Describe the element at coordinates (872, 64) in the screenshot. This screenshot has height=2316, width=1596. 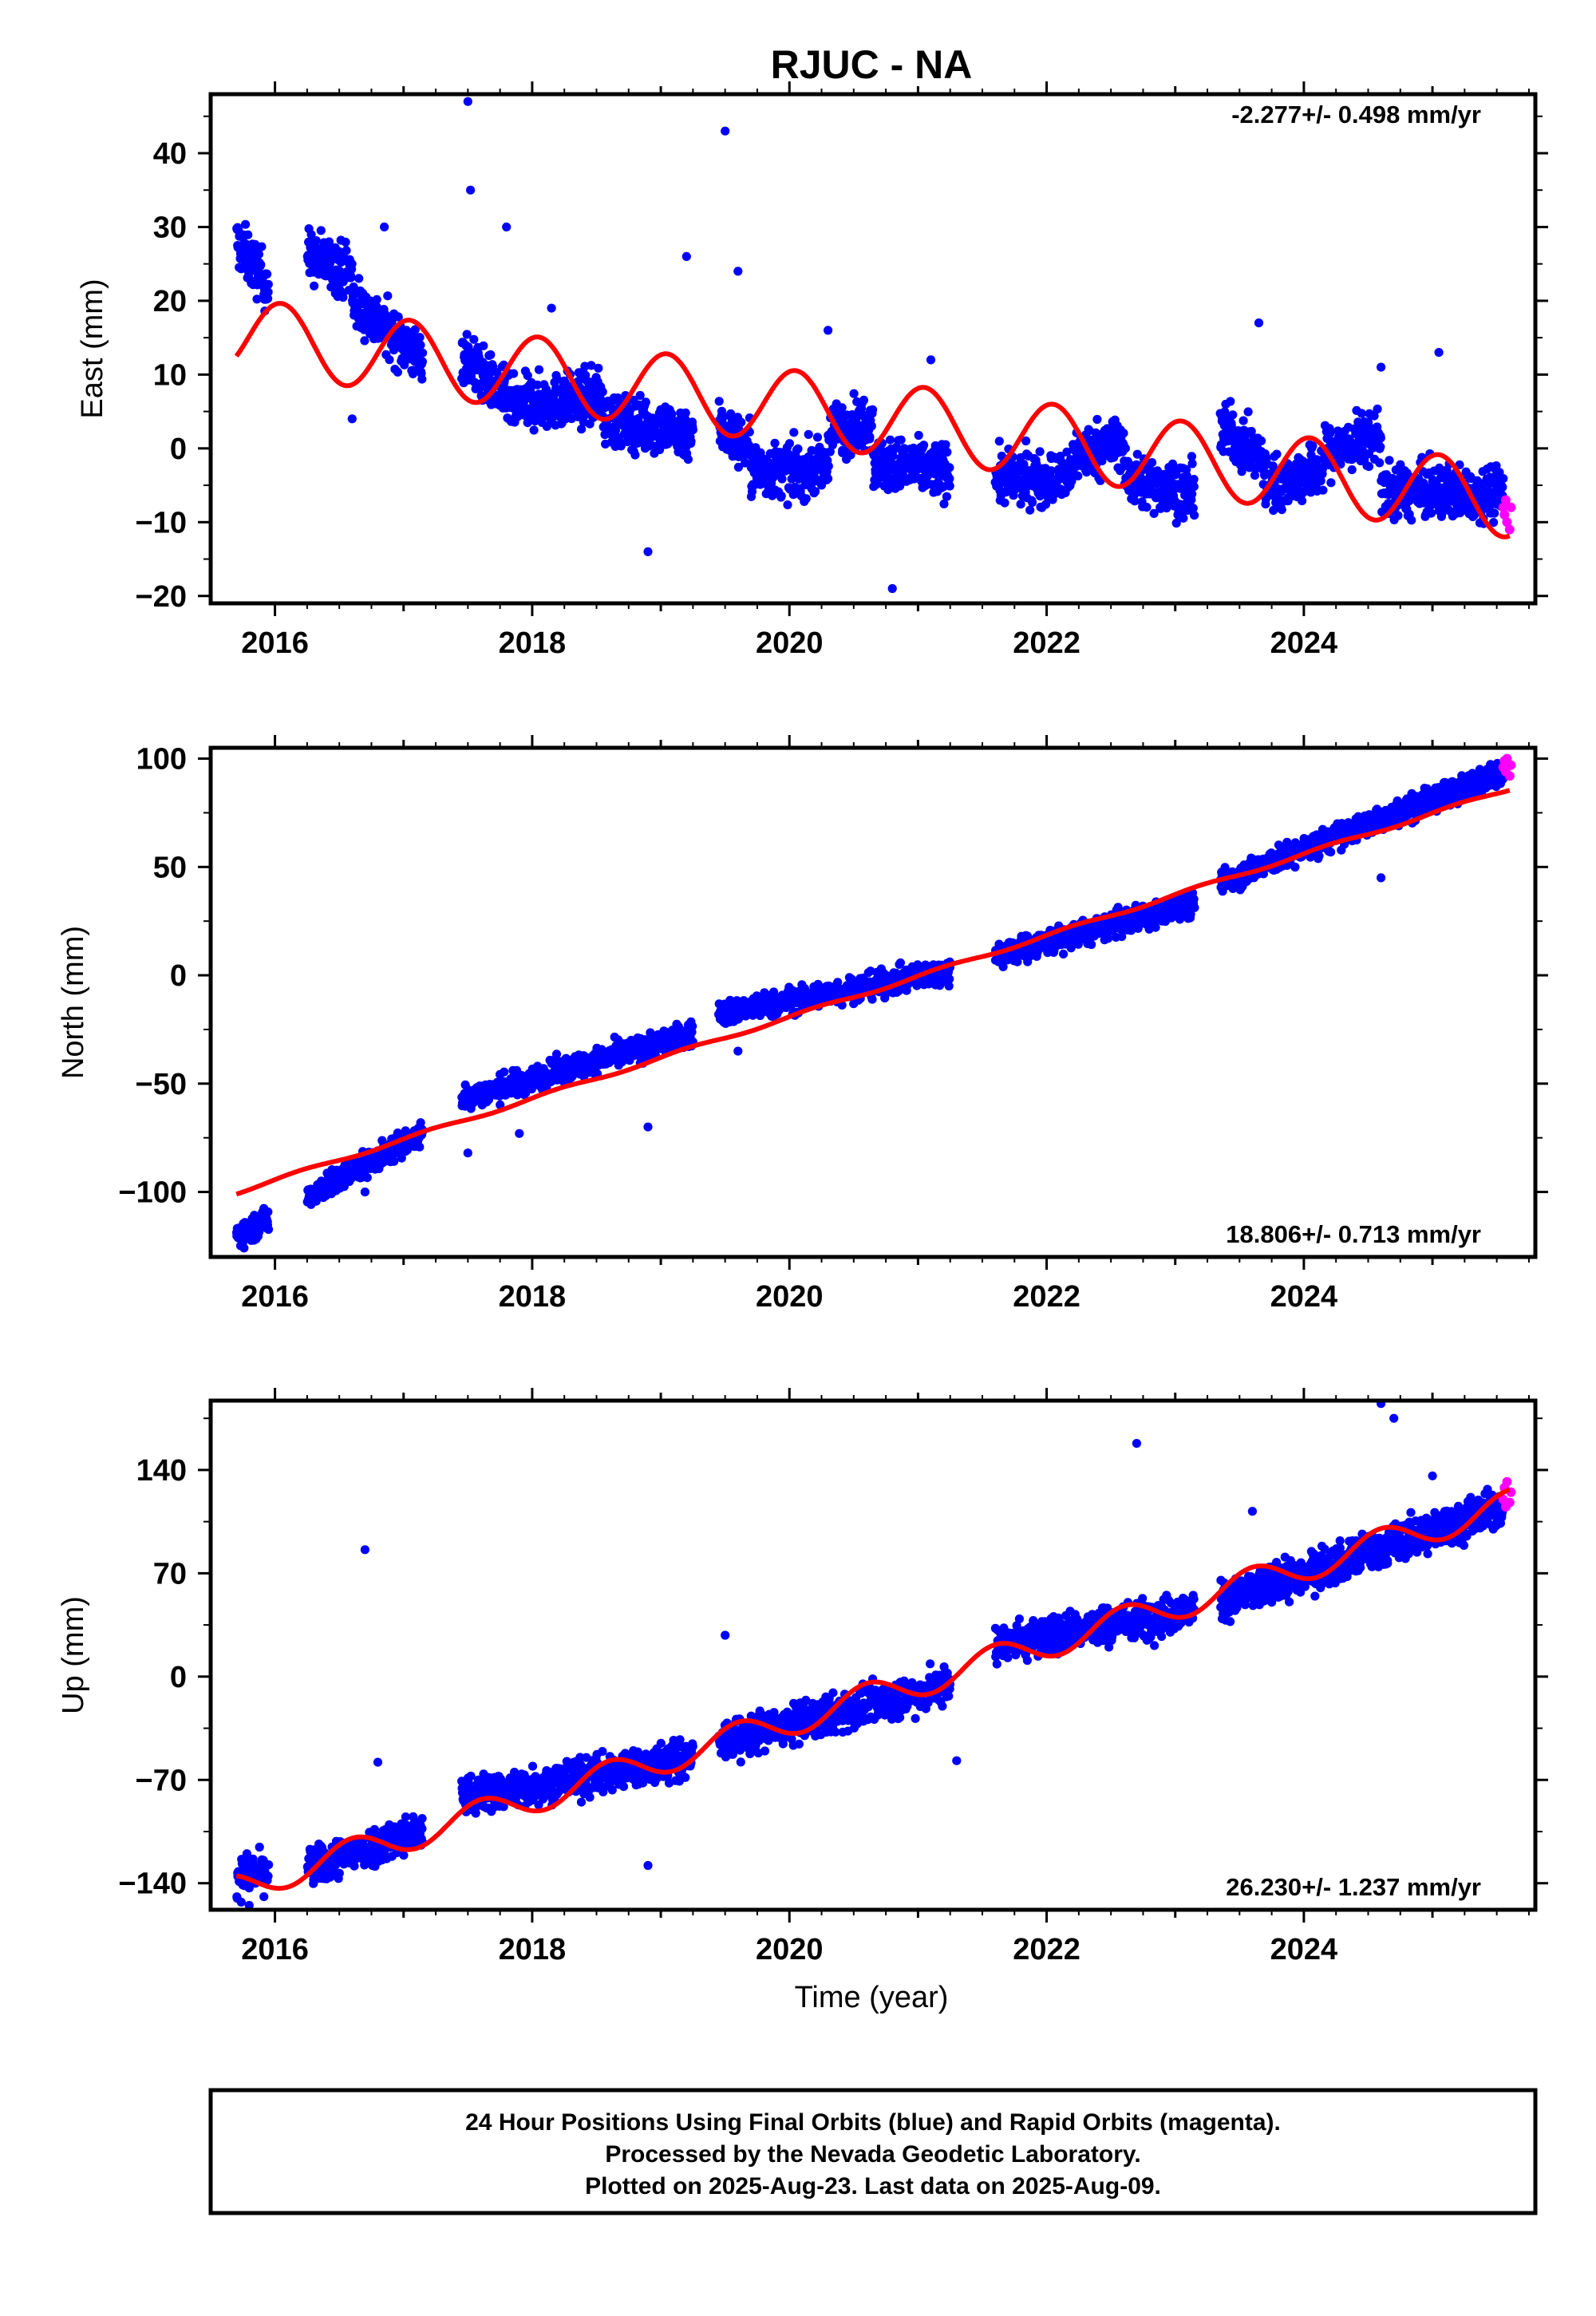
I see `figure-title: RJUC - NA` at that location.